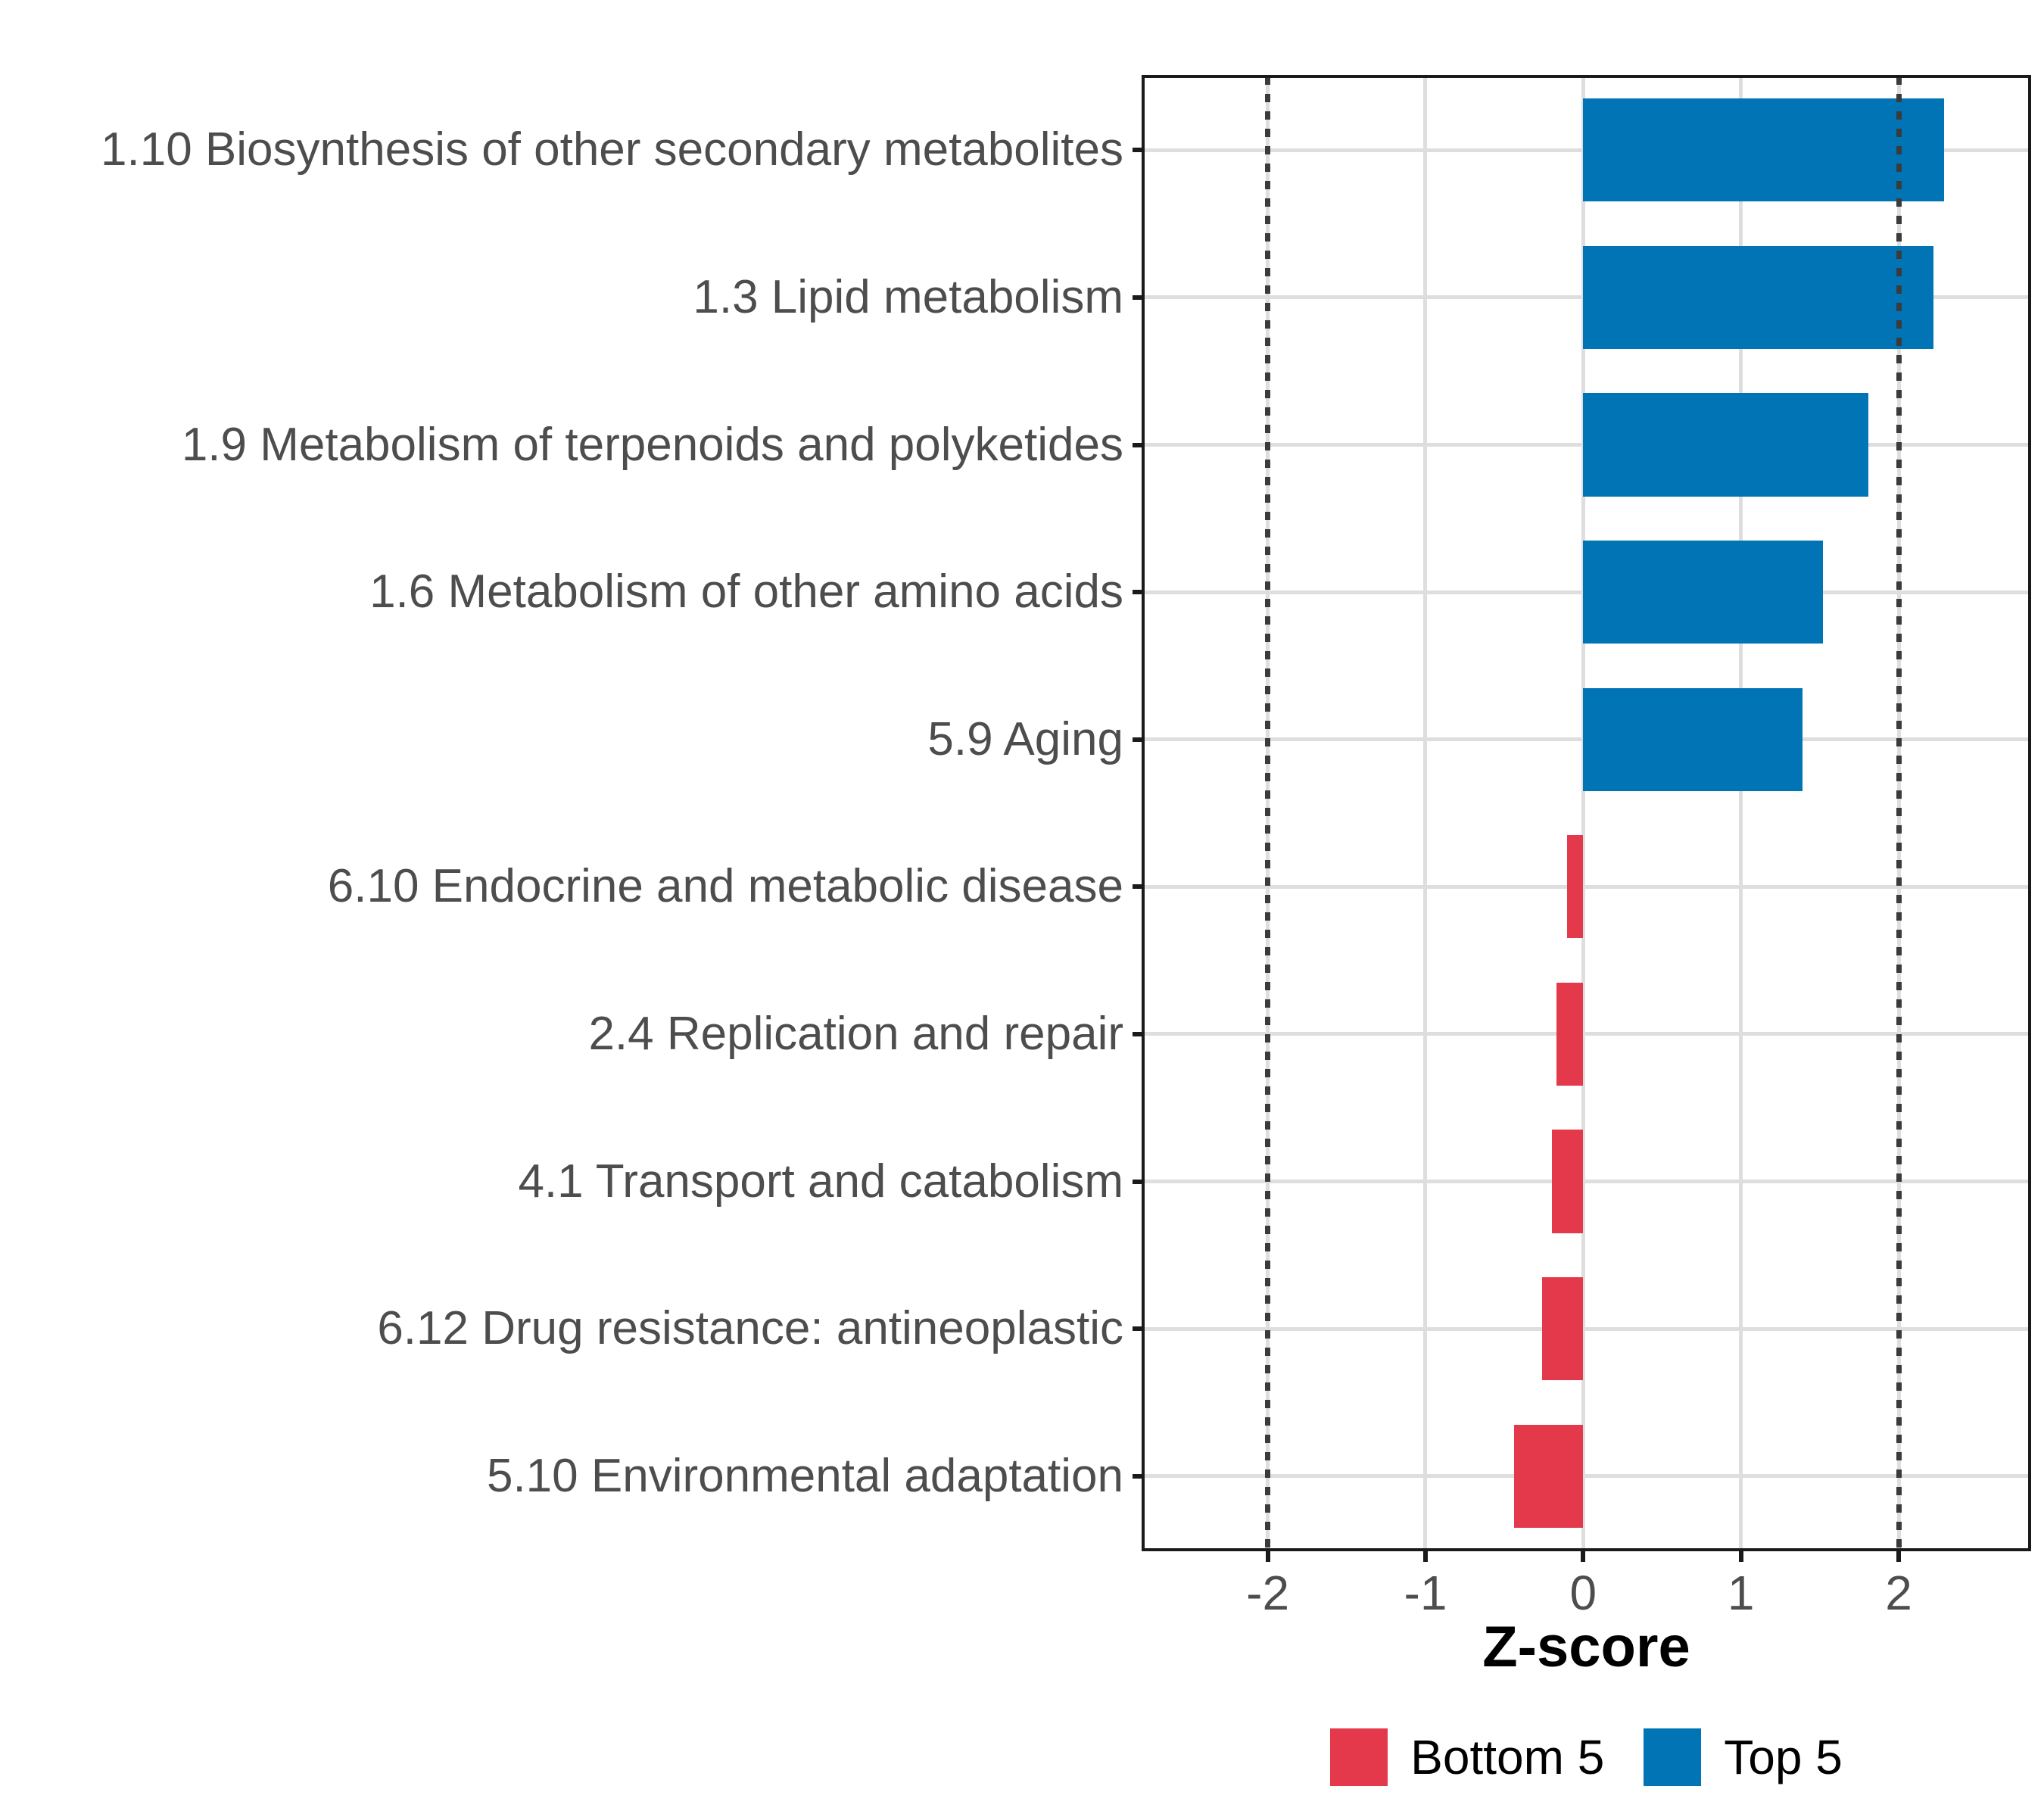 The image size is (2044, 1817). I want to click on x-tick-label: 2, so click(1899, 1593).